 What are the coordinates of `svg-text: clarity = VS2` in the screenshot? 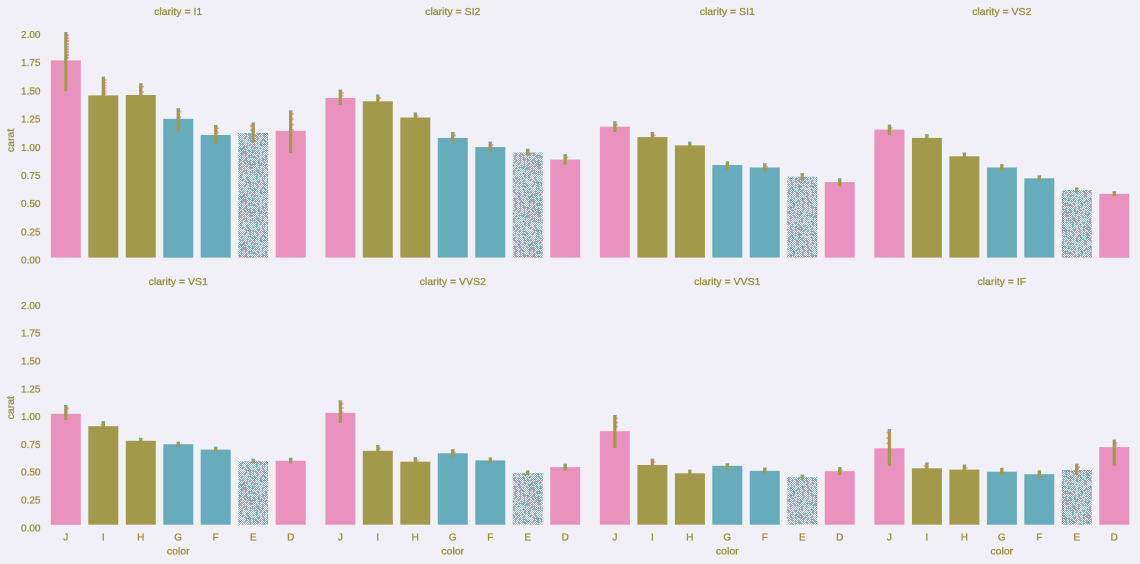 It's located at (1001, 12).